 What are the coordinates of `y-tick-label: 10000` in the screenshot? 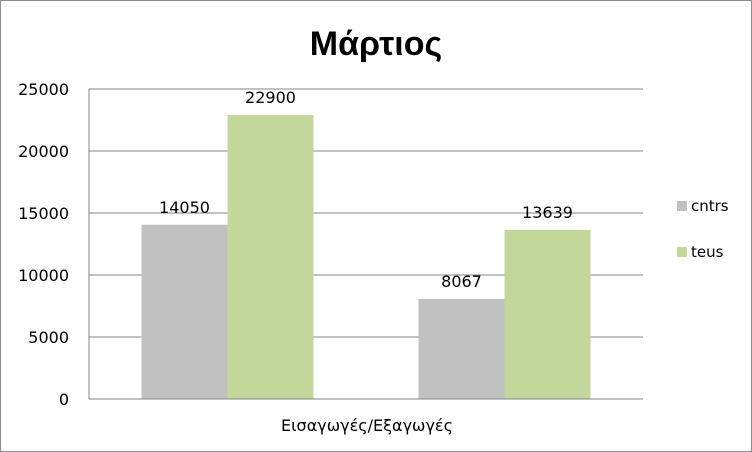 It's located at (43, 275).